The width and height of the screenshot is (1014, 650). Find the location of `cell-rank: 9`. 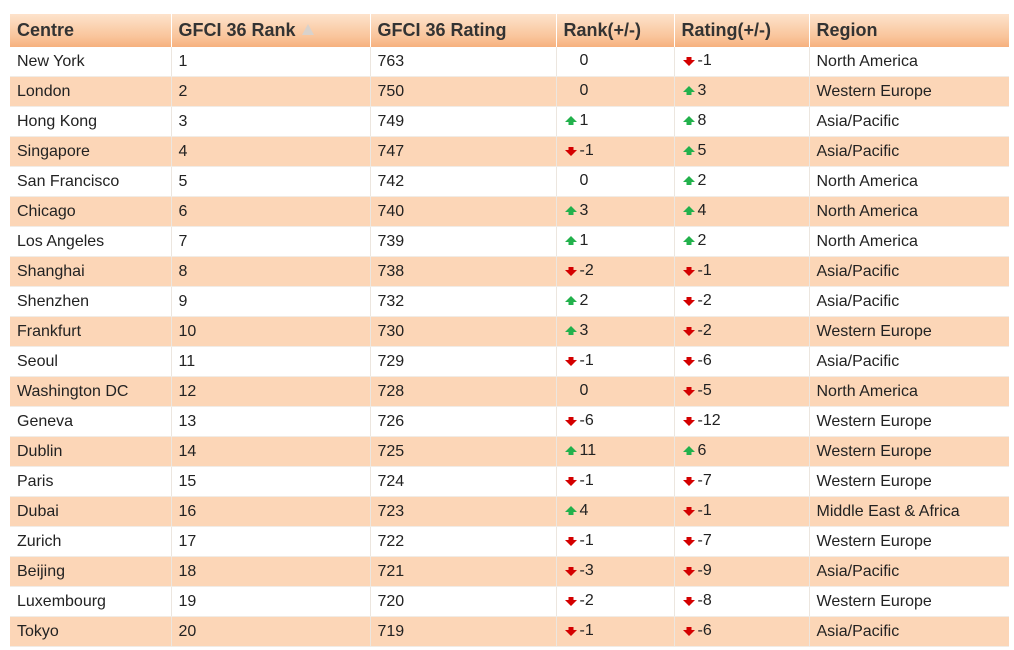

cell-rank: 9 is located at coordinates (271, 301).